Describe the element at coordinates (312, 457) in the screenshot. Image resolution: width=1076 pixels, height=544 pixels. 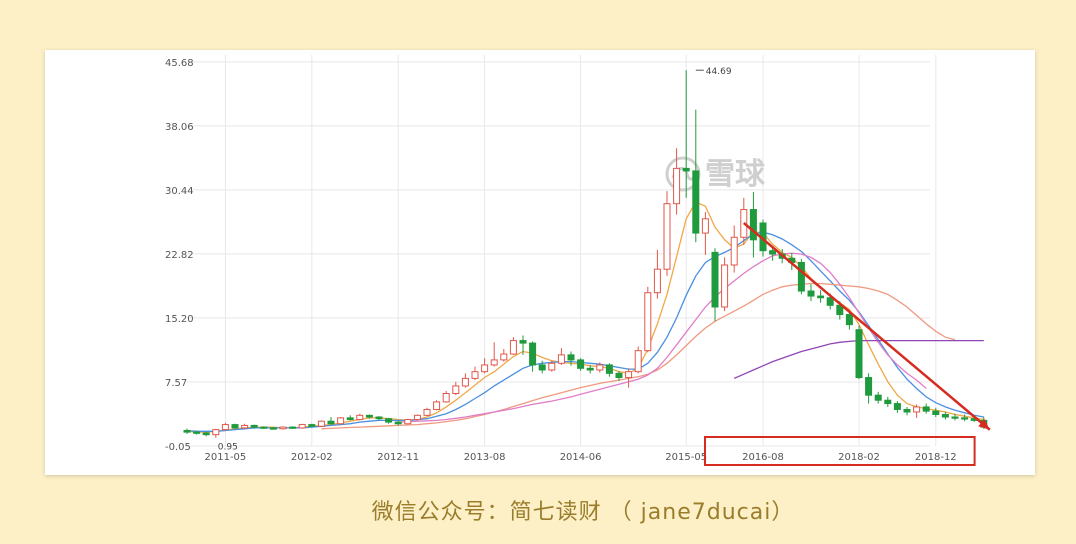
I see `x-tick-label: 2012-02` at that location.